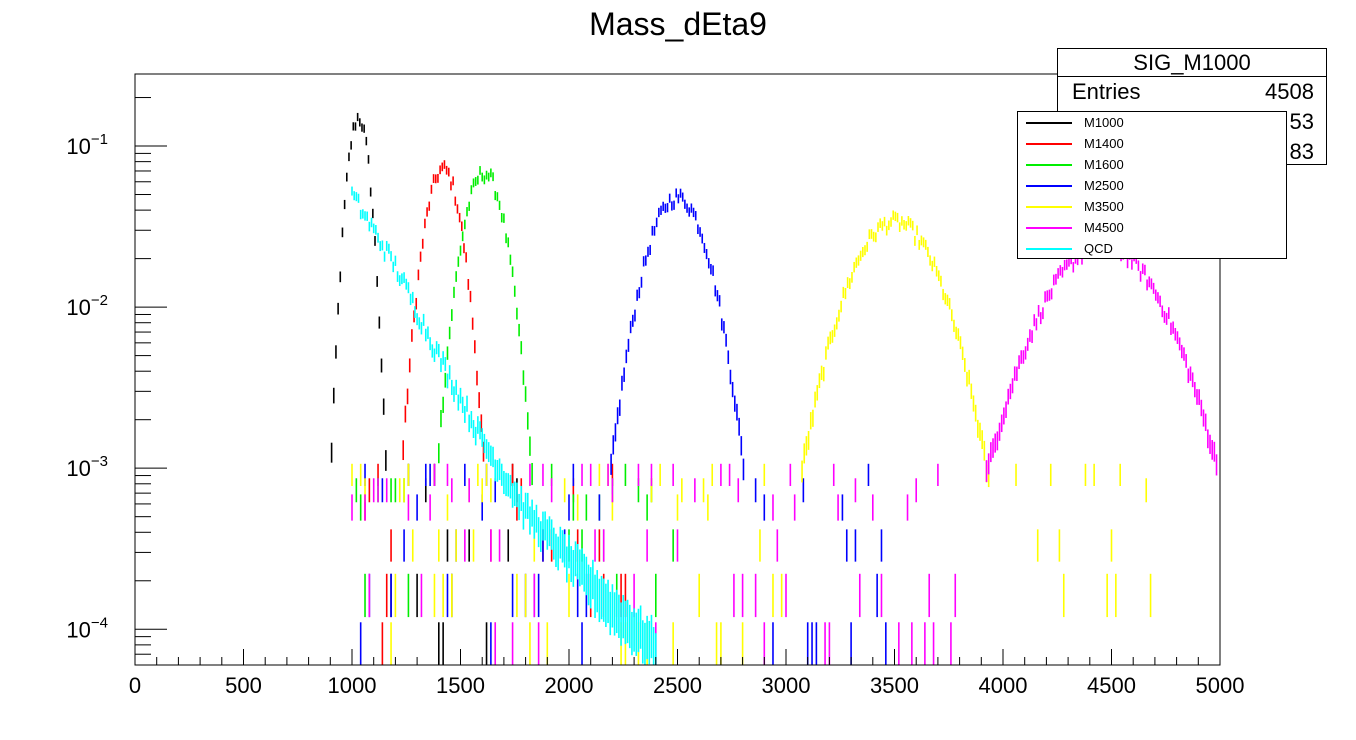  What do you see at coordinates (1192, 92) in the screenshot?
I see `stats-row-entries: Entries 4508` at bounding box center [1192, 92].